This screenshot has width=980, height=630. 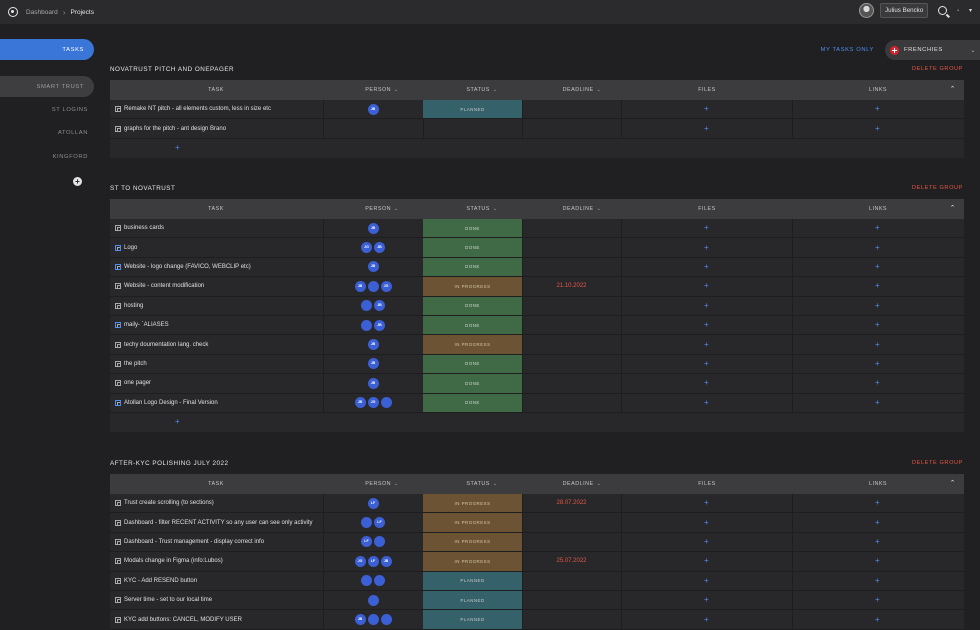 I want to click on add-project-button: +, so click(x=77, y=181).